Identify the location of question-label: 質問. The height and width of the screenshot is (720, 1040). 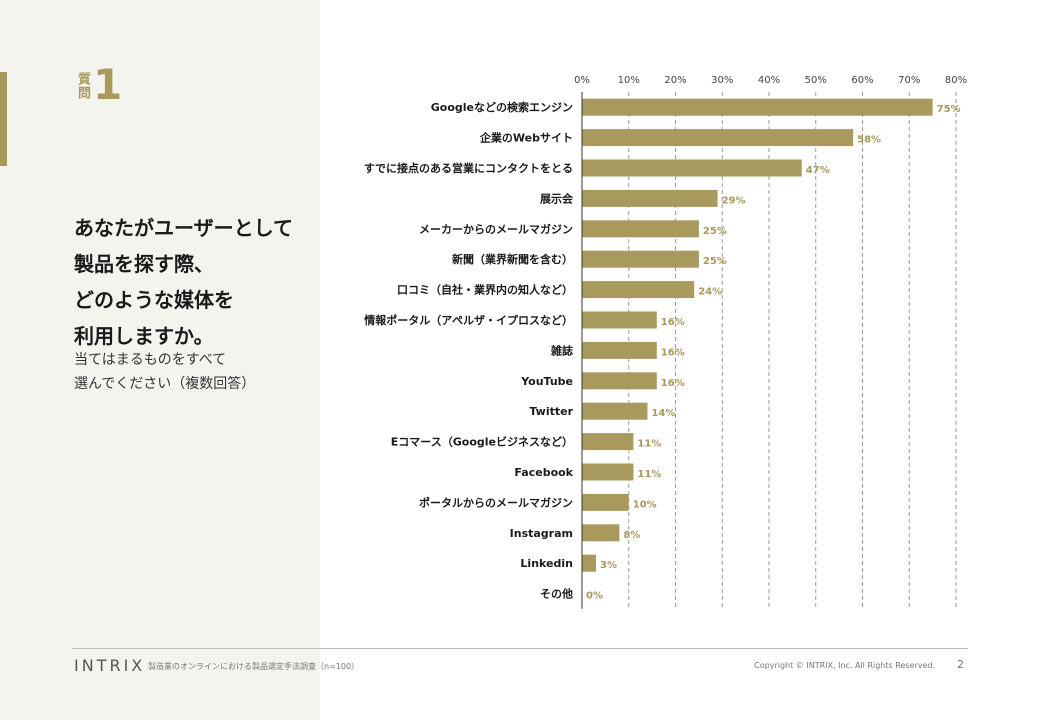
(82, 86).